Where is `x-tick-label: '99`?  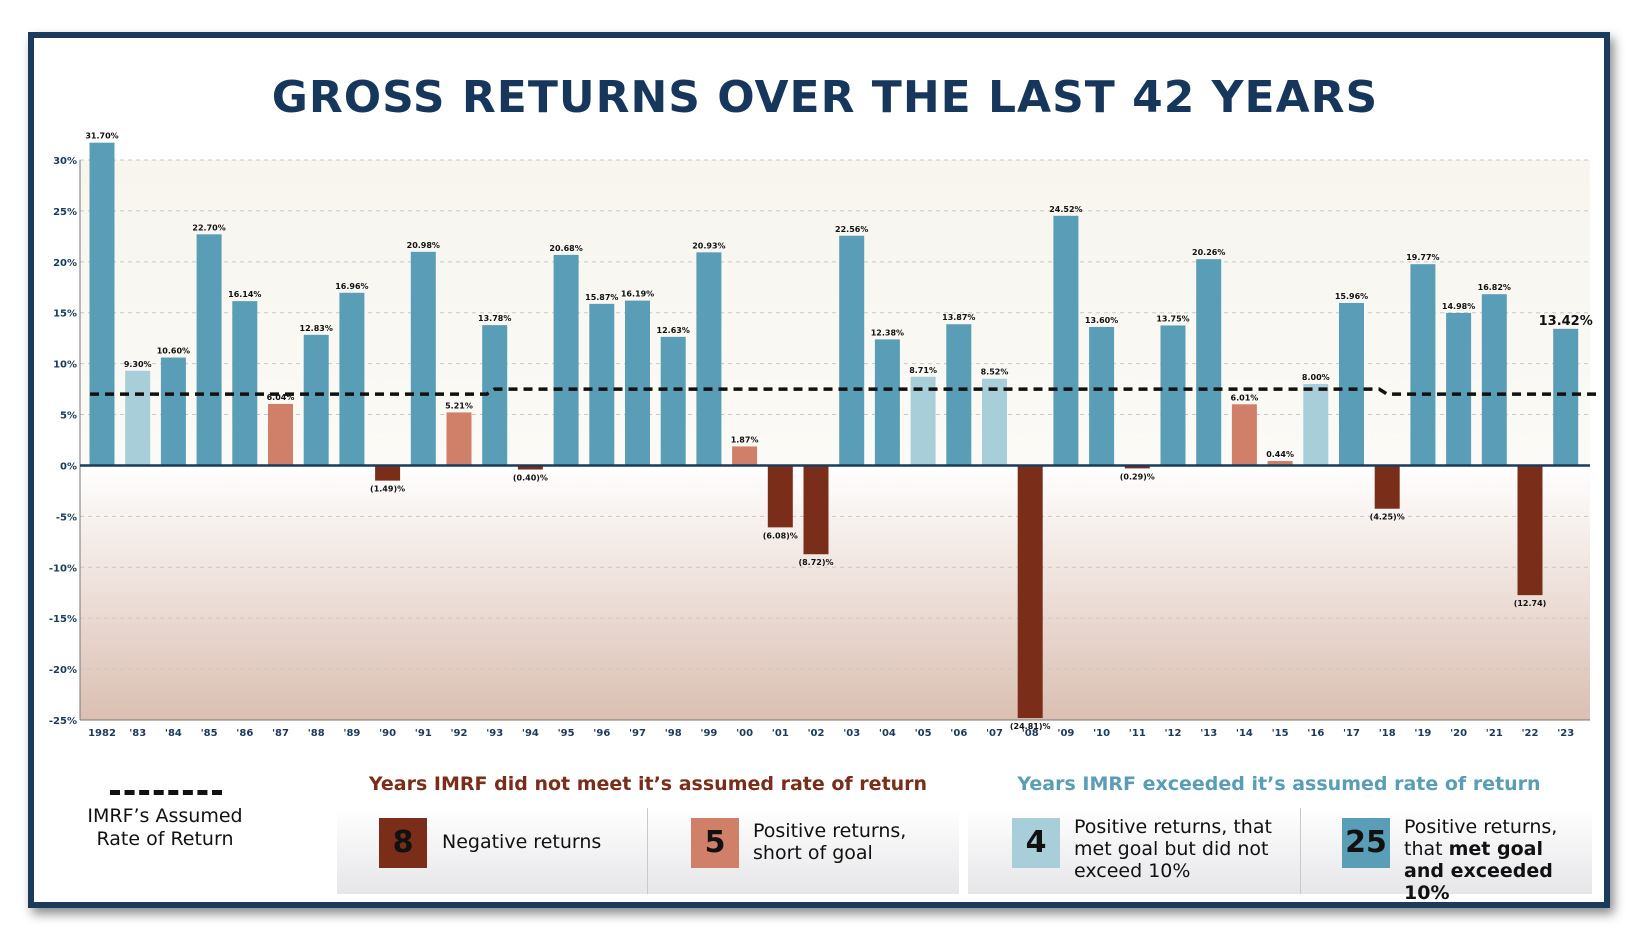
x-tick-label: '99 is located at coordinates (708, 733).